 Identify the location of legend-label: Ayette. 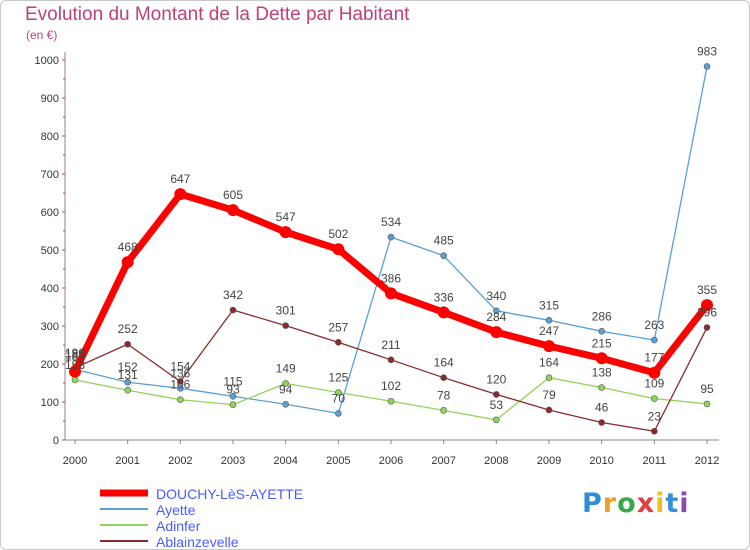
(176, 510).